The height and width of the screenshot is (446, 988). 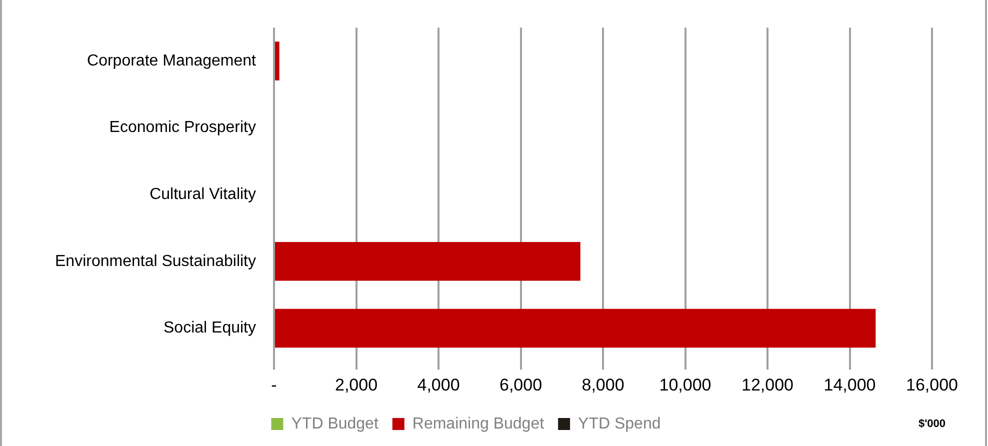 What do you see at coordinates (768, 384) in the screenshot?
I see `x-tick-label: 12,000` at bounding box center [768, 384].